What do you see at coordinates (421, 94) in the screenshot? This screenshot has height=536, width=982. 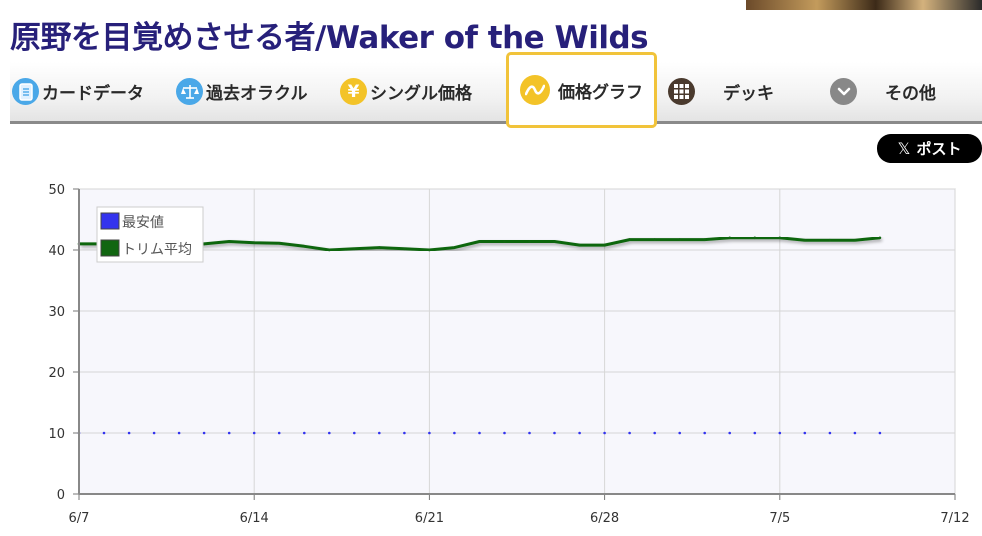 I see `tab-label: シングル価格` at bounding box center [421, 94].